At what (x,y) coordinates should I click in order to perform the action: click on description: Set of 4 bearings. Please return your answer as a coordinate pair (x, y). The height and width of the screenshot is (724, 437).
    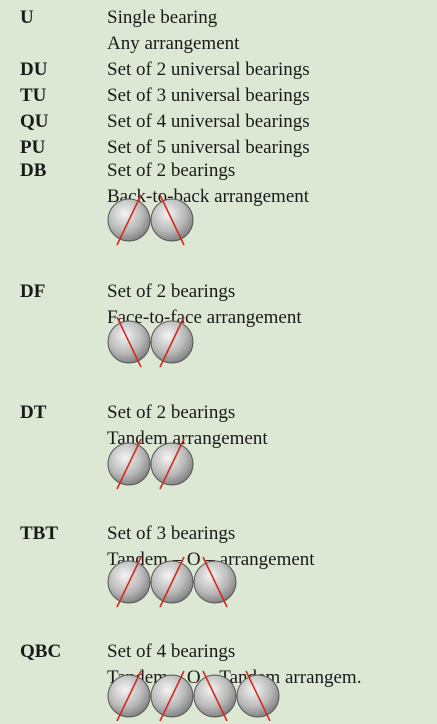
    Looking at the image, I should click on (171, 651).